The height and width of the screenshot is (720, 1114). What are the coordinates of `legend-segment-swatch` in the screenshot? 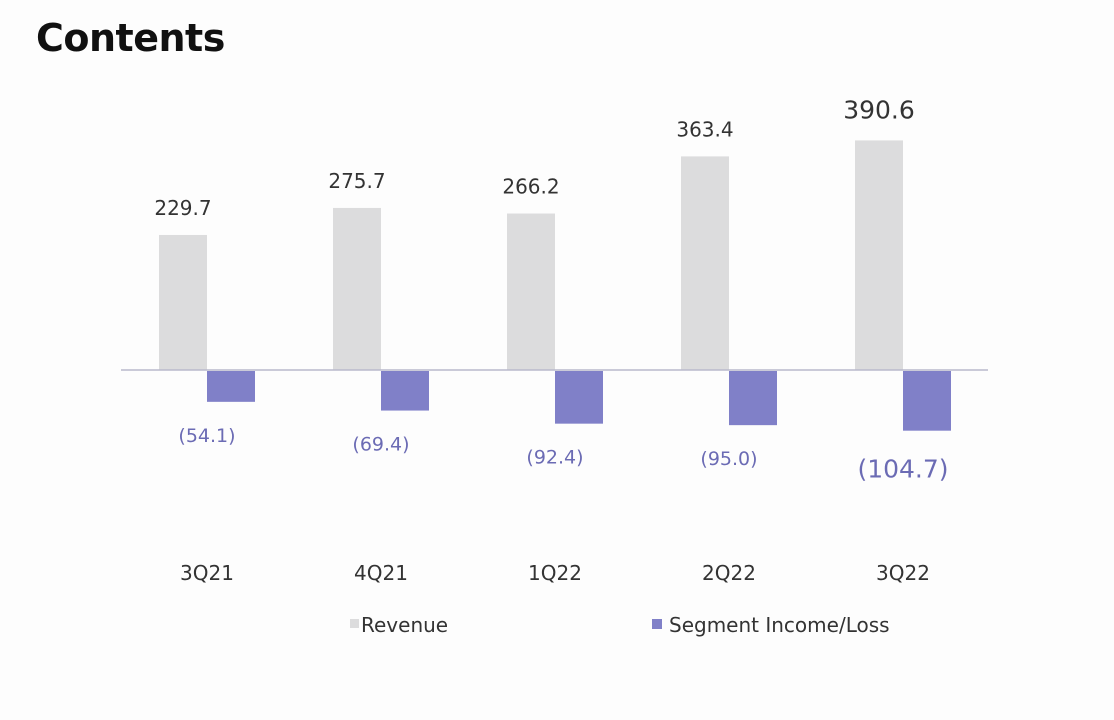 It's located at (657, 624).